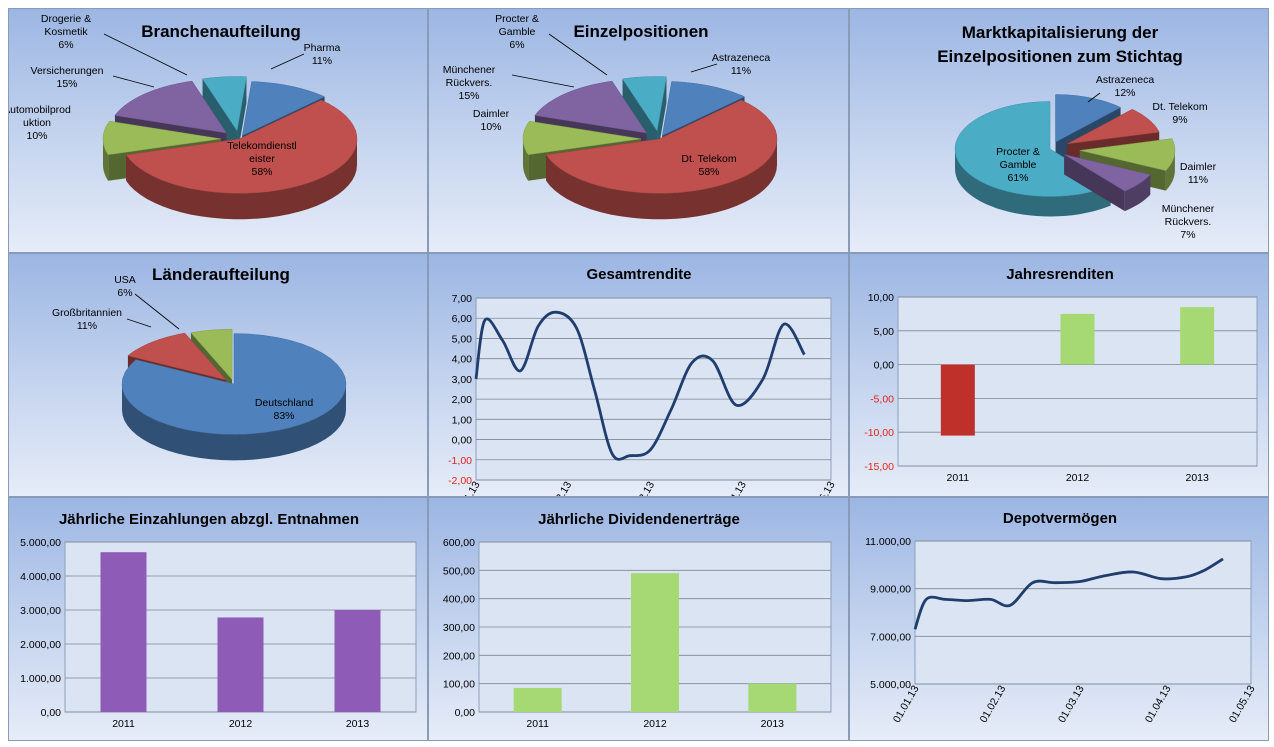 This screenshot has height=747, width=1274. Describe the element at coordinates (459, 600) in the screenshot. I see `y-tick-label: 400,00` at that location.